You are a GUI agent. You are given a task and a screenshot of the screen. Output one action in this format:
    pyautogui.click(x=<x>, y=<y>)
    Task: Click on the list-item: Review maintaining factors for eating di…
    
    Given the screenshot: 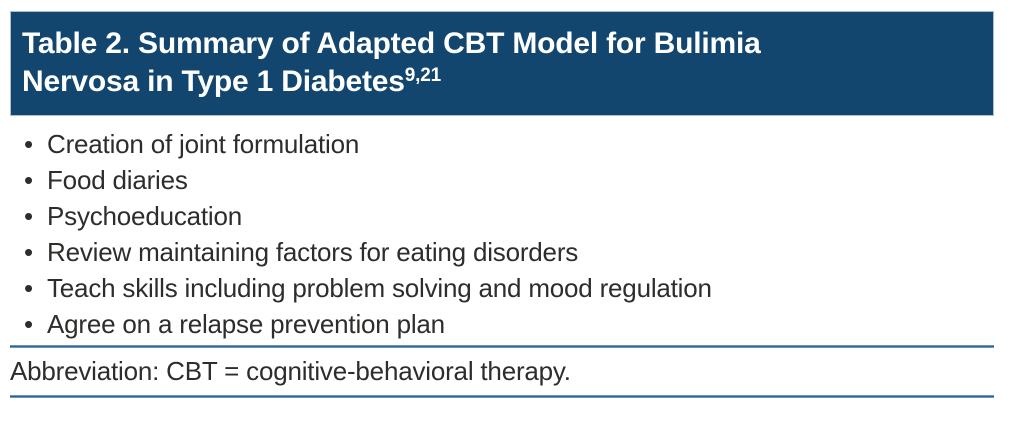 What is the action you would take?
    pyautogui.click(x=502, y=252)
    